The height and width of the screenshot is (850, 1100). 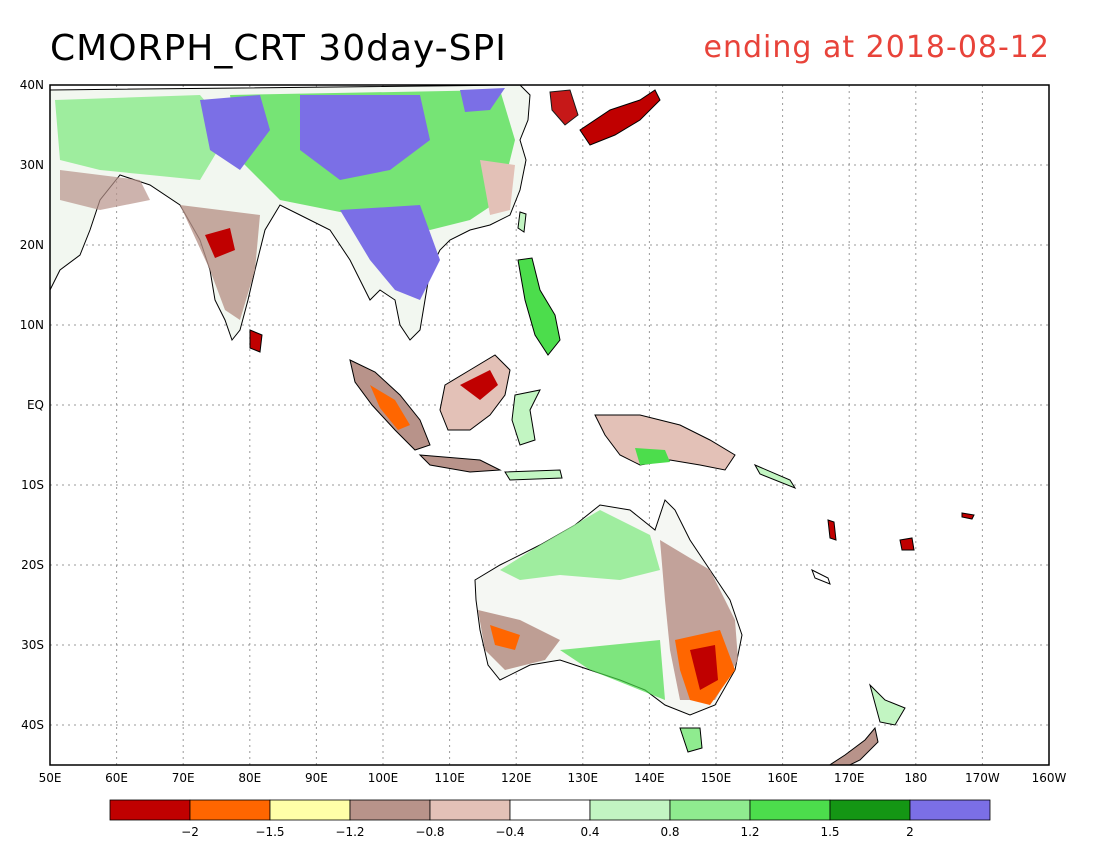 What do you see at coordinates (853, 745) in the screenshot?
I see `new-zealand-south` at bounding box center [853, 745].